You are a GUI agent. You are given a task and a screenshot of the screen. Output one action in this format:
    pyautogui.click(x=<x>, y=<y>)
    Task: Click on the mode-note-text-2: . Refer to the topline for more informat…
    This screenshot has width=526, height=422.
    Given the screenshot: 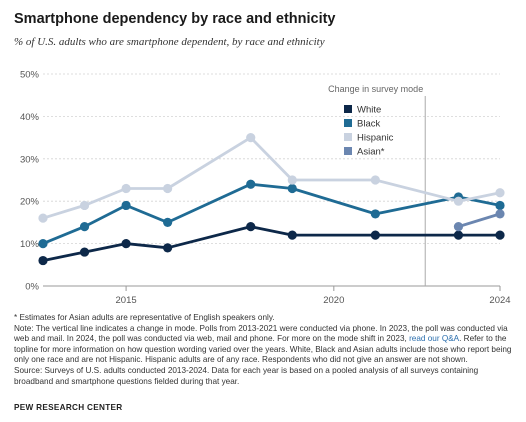 What is the action you would take?
    pyautogui.click(x=263, y=349)
    